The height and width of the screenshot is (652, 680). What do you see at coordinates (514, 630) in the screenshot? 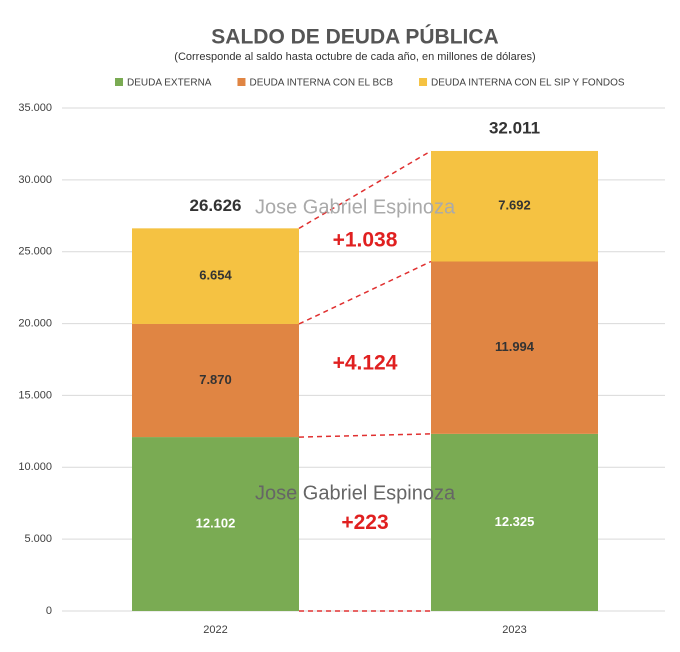
I see `x-tick-label: 2023` at bounding box center [514, 630].